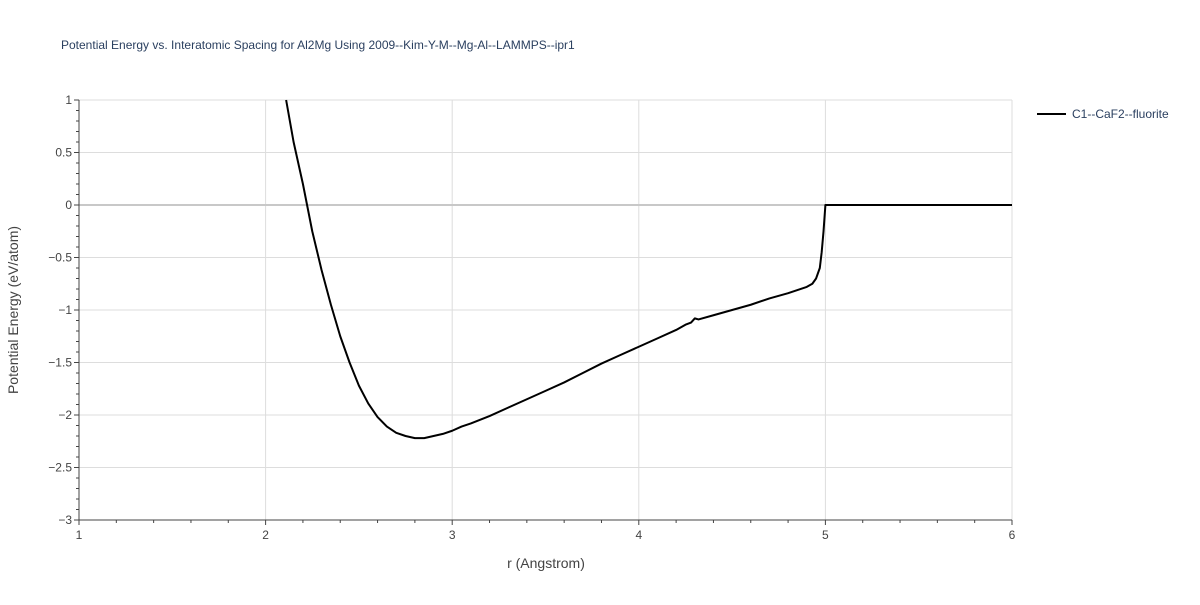  Describe the element at coordinates (60, 468) in the screenshot. I see `y-tick-label: −2.5` at that location.